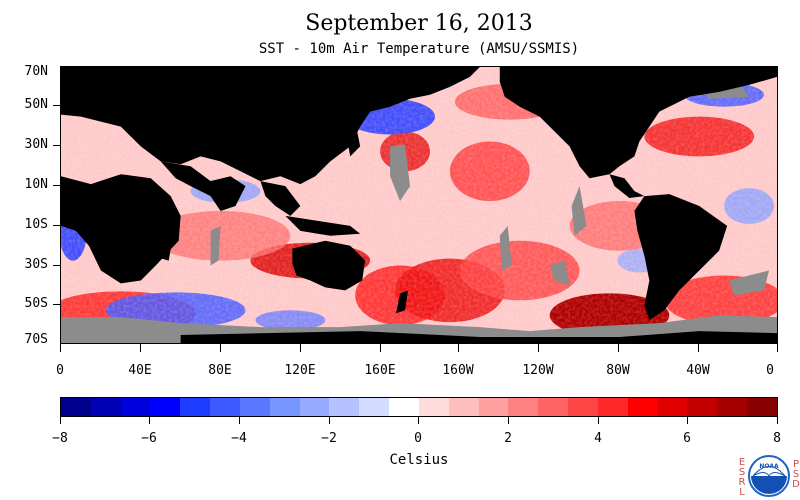 This screenshot has height=500, width=800. I want to click on lon-label-0: 0, so click(60, 370).